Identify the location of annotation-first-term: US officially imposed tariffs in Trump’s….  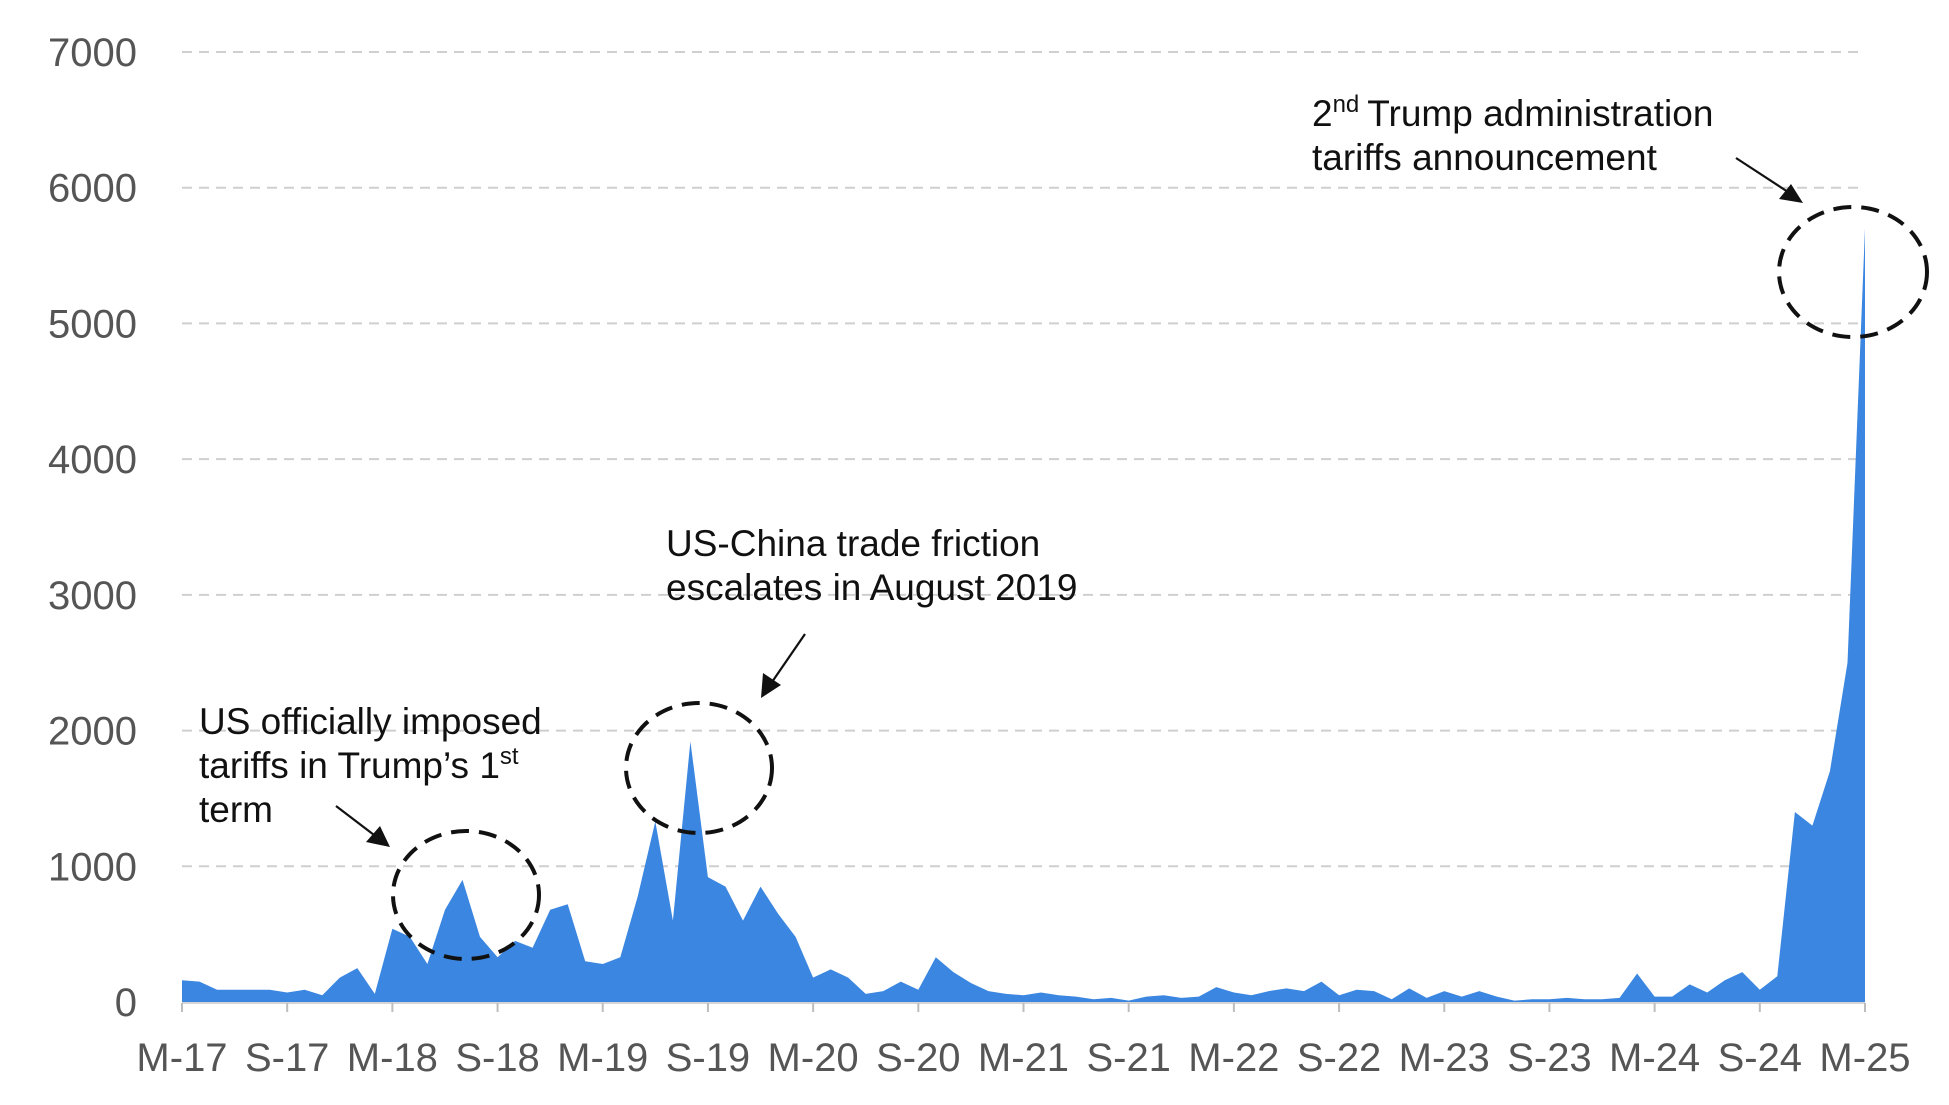
(370, 831).